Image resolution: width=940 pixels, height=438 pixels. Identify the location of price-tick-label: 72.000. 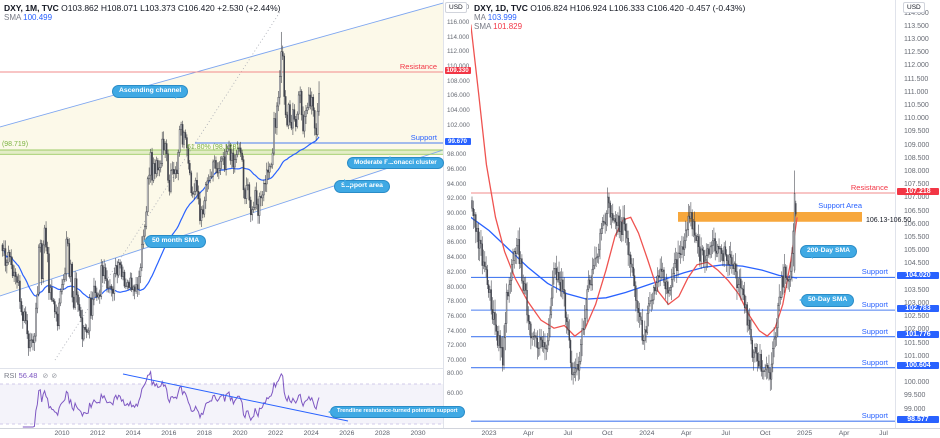
(457, 346).